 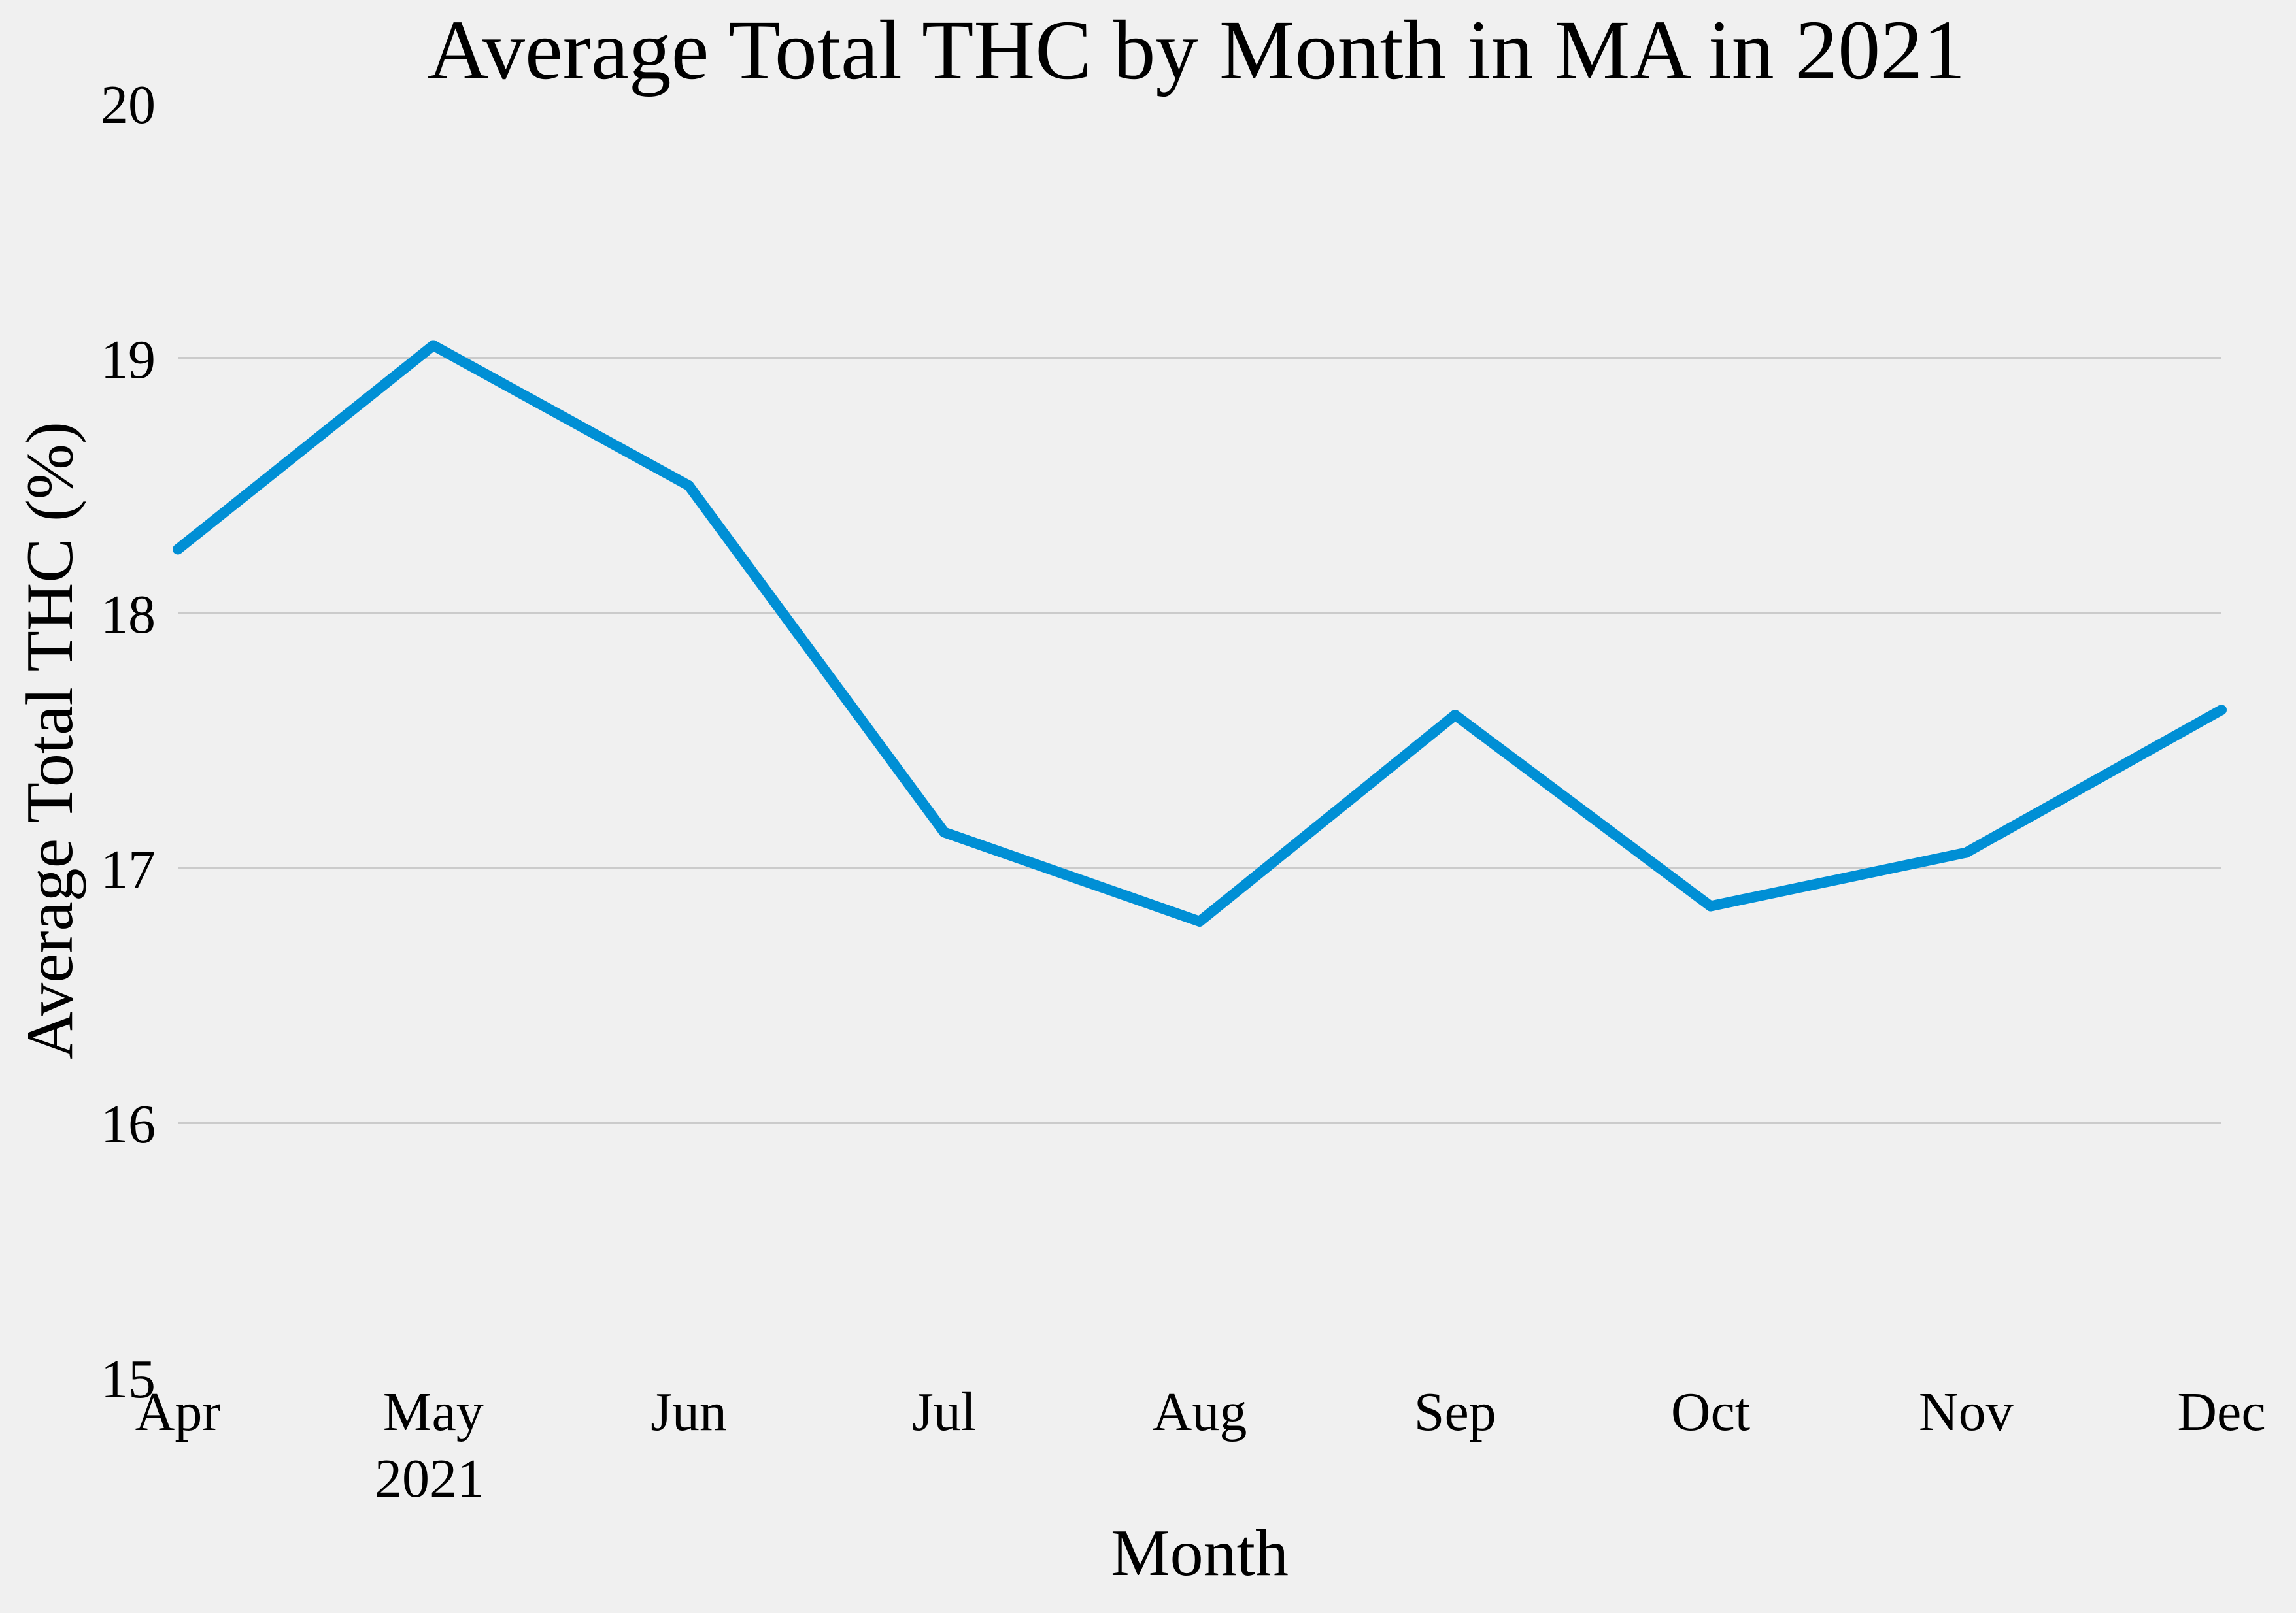 What do you see at coordinates (1967, 853) in the screenshot?
I see `data-point-nov` at bounding box center [1967, 853].